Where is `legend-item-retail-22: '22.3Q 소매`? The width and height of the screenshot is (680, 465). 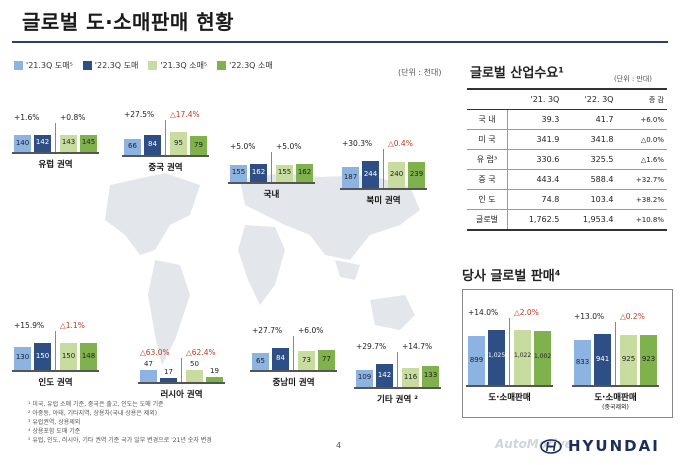
legend-item-retail-22: '22.3Q 소매 is located at coordinates (245, 65).